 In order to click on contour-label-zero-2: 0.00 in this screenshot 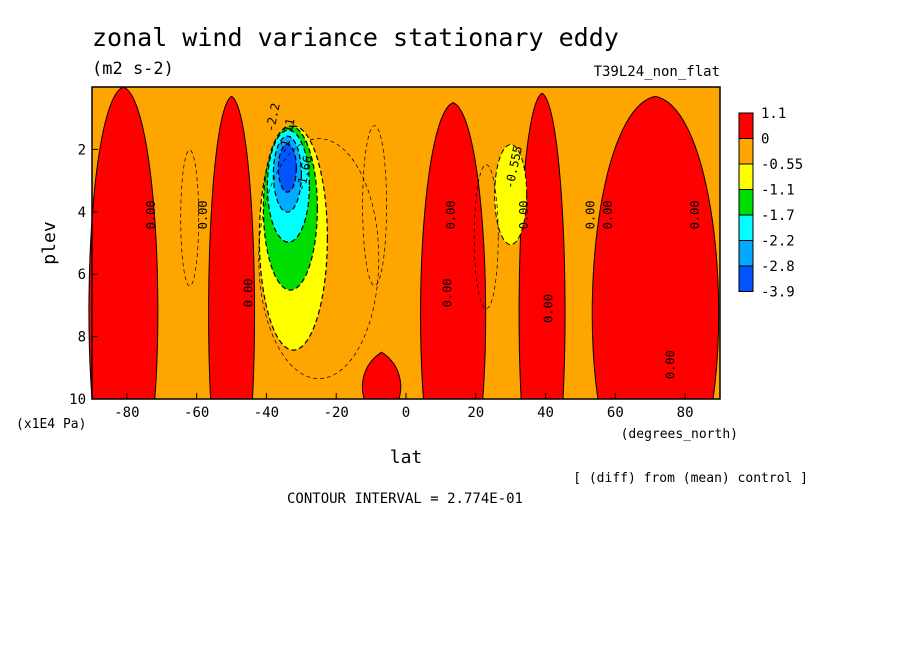, I will do `click(248, 292)`.